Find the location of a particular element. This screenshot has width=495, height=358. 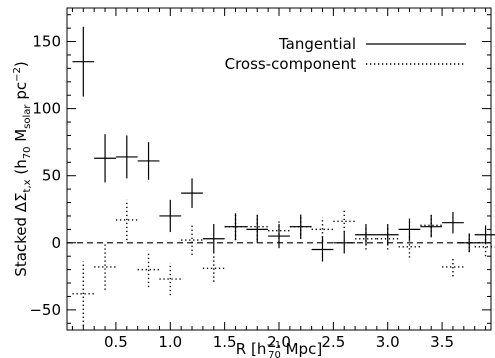

y-tick-label: 0 is located at coordinates (56, 243).